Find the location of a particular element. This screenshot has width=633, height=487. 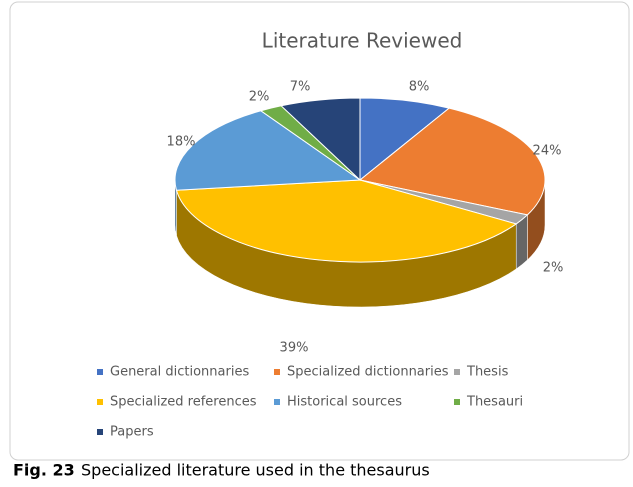

legend-label: Specialized references is located at coordinates (183, 402).